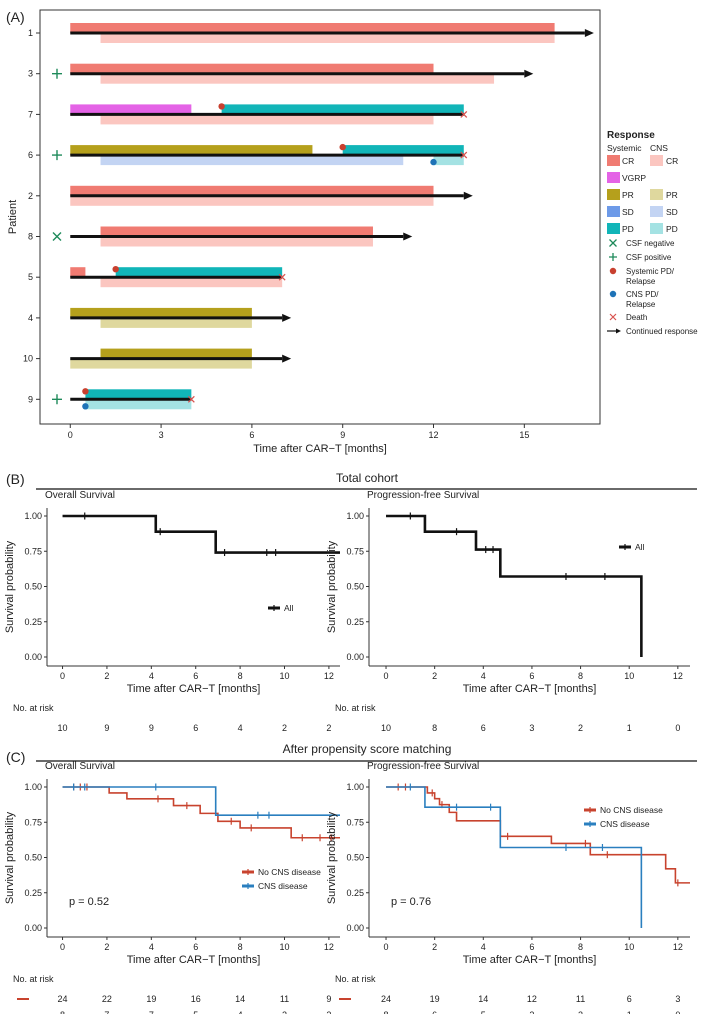 This screenshot has width=702, height=1014. What do you see at coordinates (33, 708) in the screenshot?
I see `risk-table-label: No. at risk` at bounding box center [33, 708].